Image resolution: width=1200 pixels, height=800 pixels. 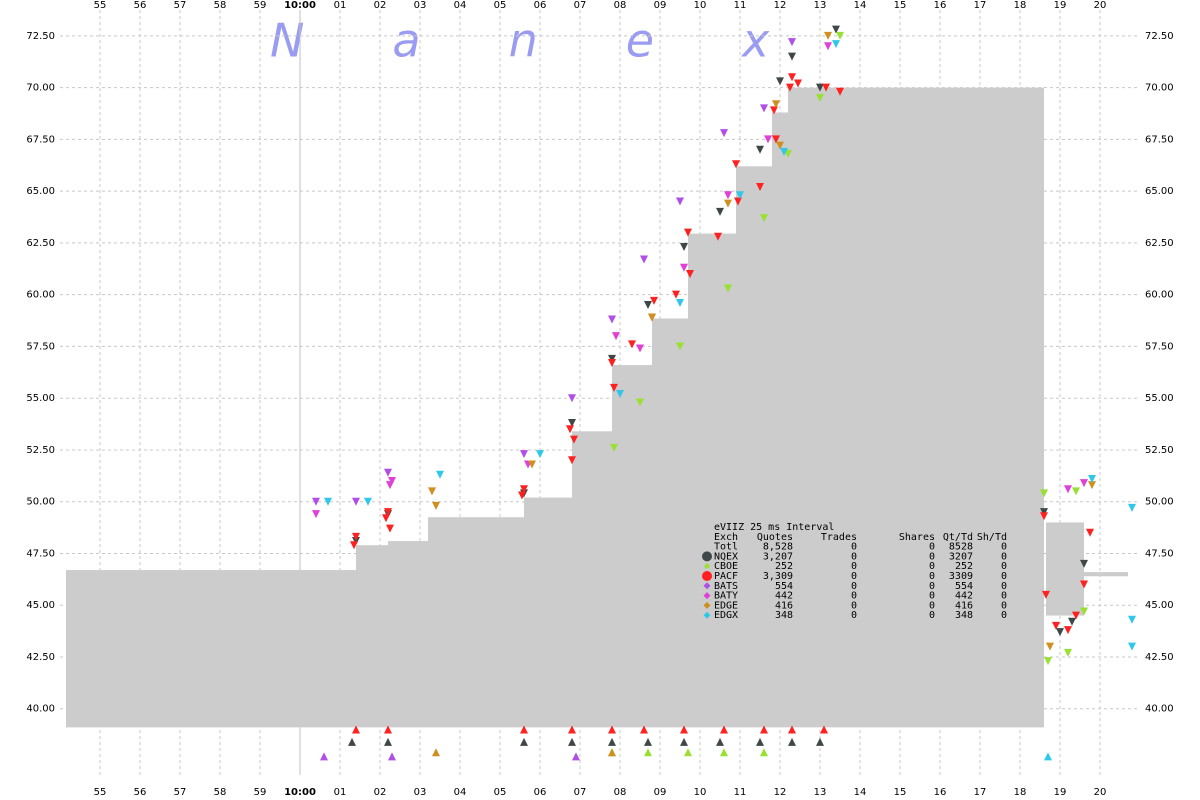 I want to click on y-tick-label: 45.00, so click(x=40, y=605).